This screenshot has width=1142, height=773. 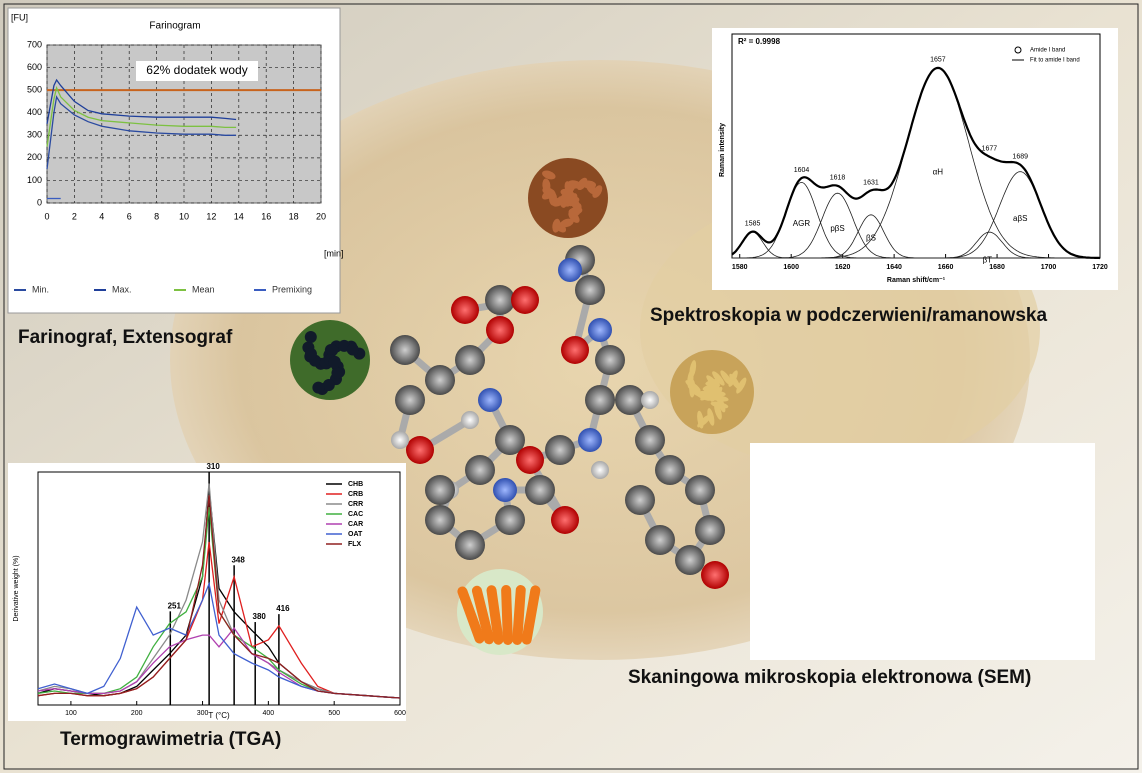 What do you see at coordinates (219, 588) in the screenshot?
I see `plot-area` at bounding box center [219, 588].